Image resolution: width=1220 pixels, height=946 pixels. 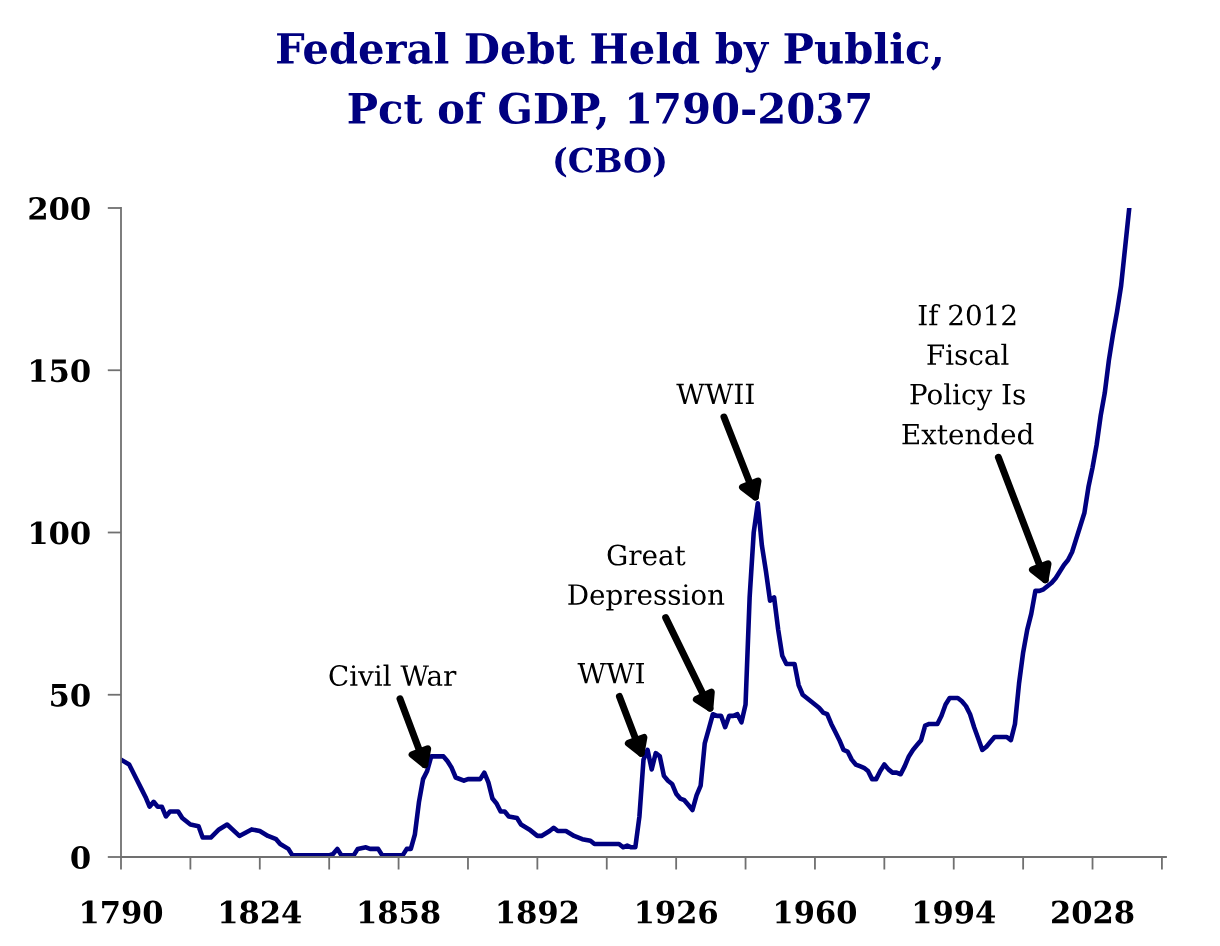 What do you see at coordinates (955, 912) in the screenshot?
I see `x-tick-label: 1994` at bounding box center [955, 912].